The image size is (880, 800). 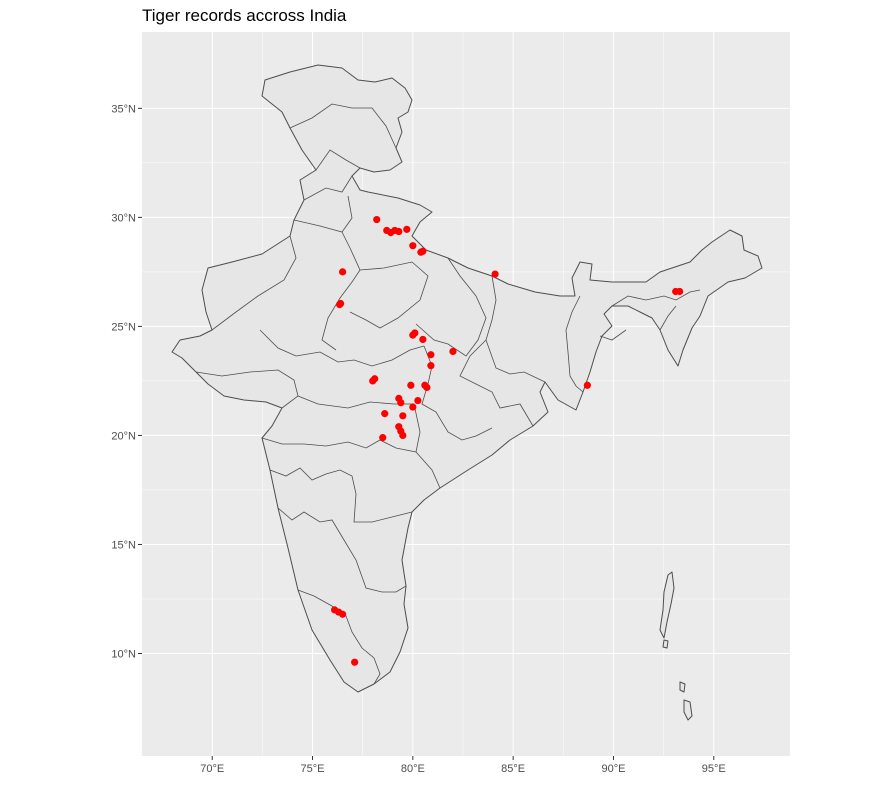 I want to click on x-tick-label: 95°E, so click(x=714, y=769).